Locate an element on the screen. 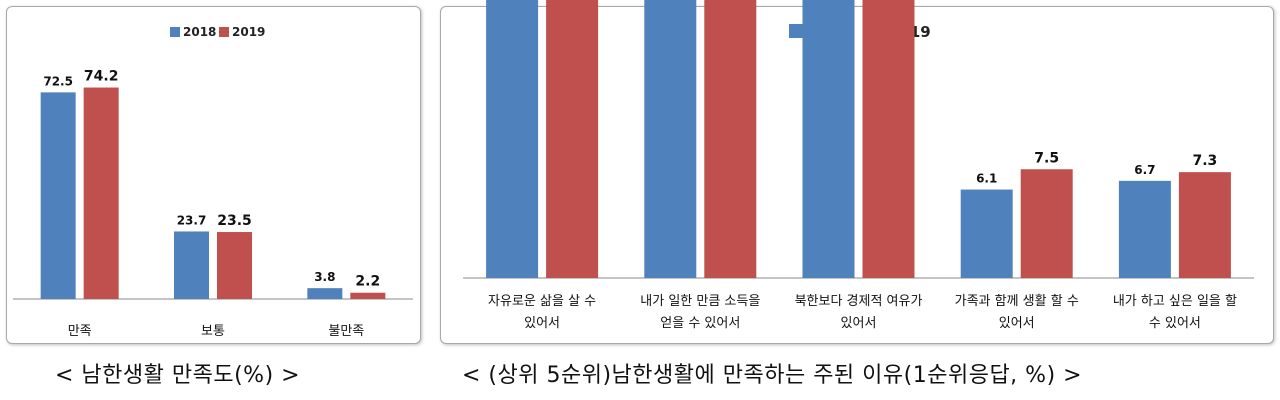 The width and height of the screenshot is (1280, 400). category-label-0: 만족 is located at coordinates (80, 331).